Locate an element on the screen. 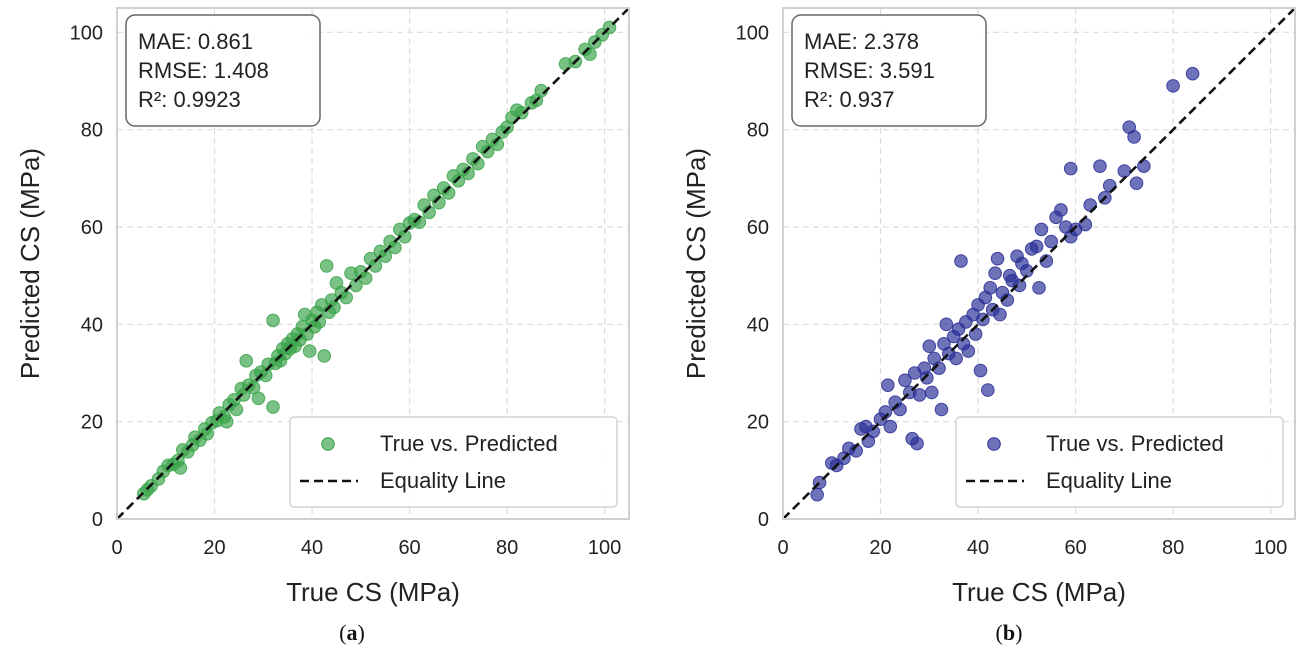  panel-caption-b: (b) is located at coordinates (1009, 632).